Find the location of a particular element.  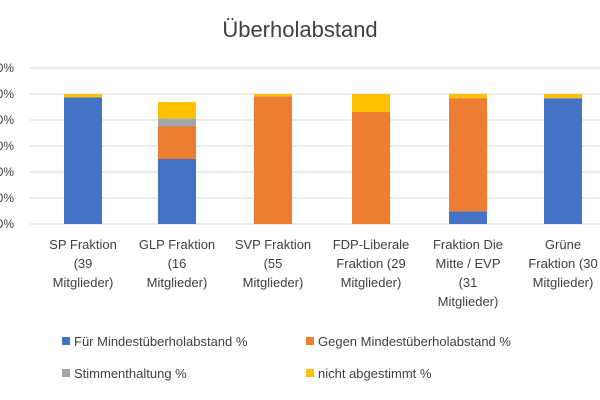

x-category-label: (39 is located at coordinates (83, 263).